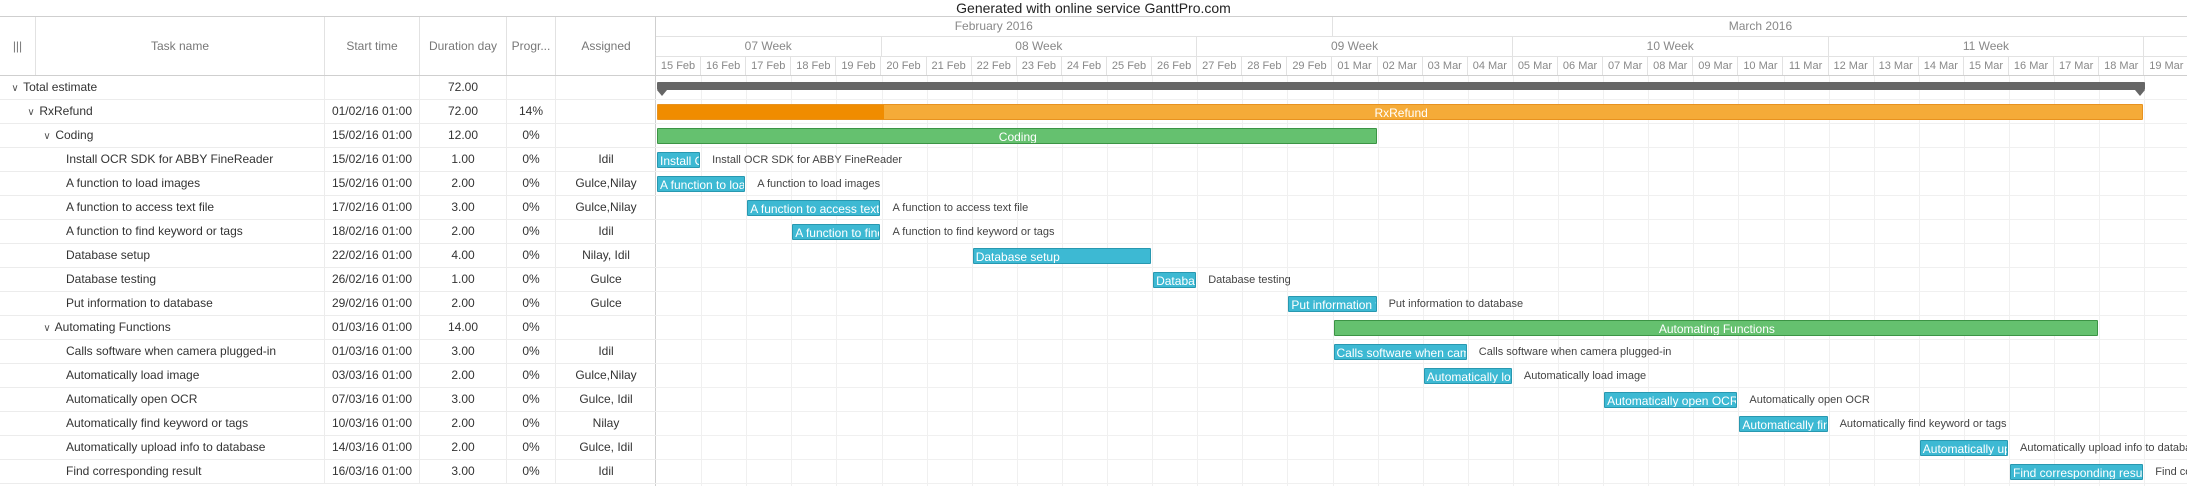 This screenshot has width=2187, height=486. What do you see at coordinates (162, 255) in the screenshot?
I see `task-name-cell: Database setup` at bounding box center [162, 255].